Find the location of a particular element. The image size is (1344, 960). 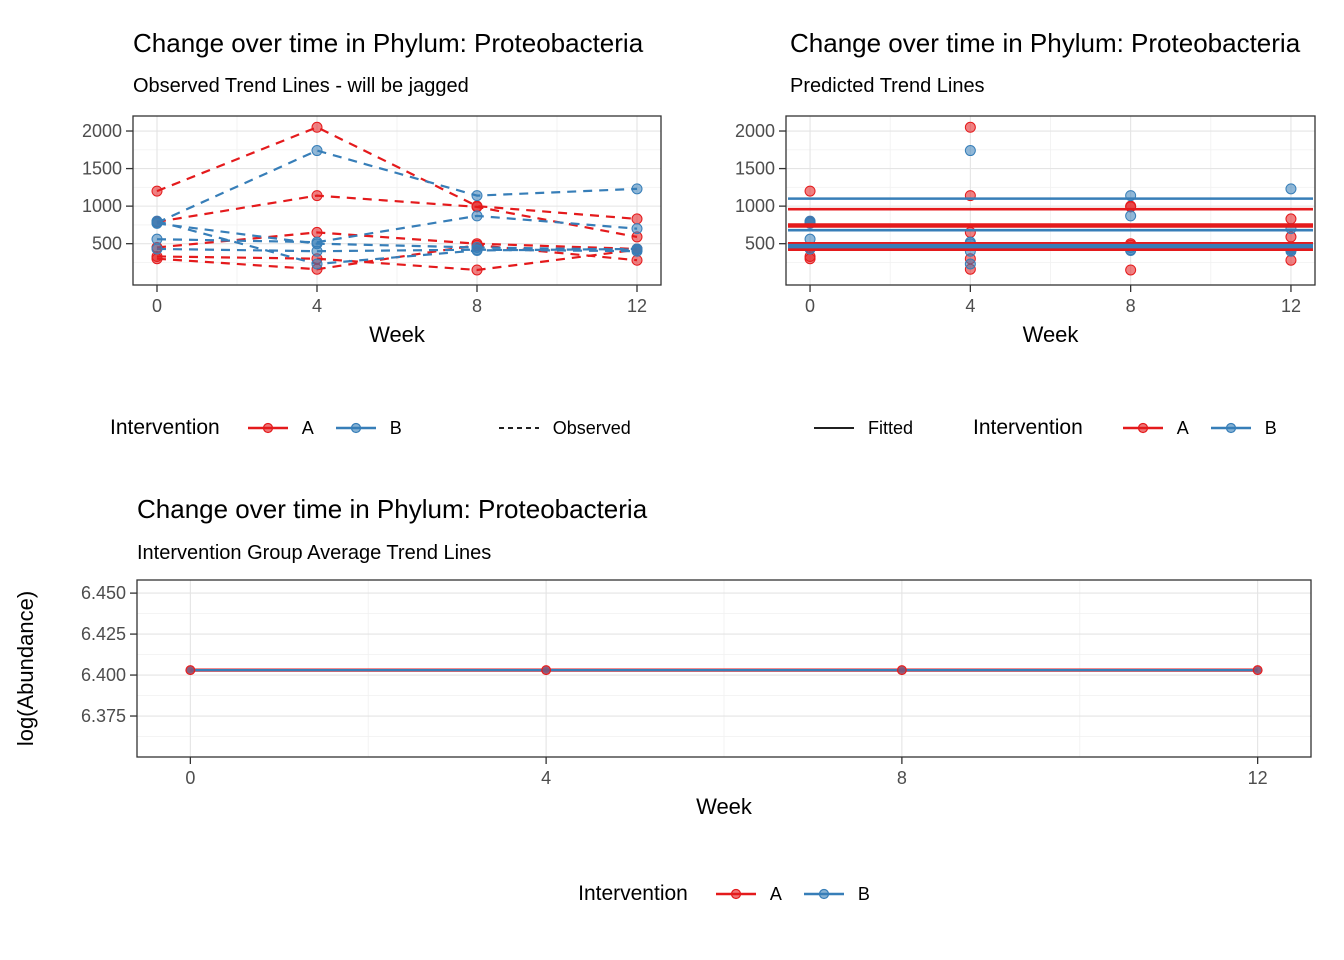

x-tick-label: 0 is located at coordinates (190, 778).